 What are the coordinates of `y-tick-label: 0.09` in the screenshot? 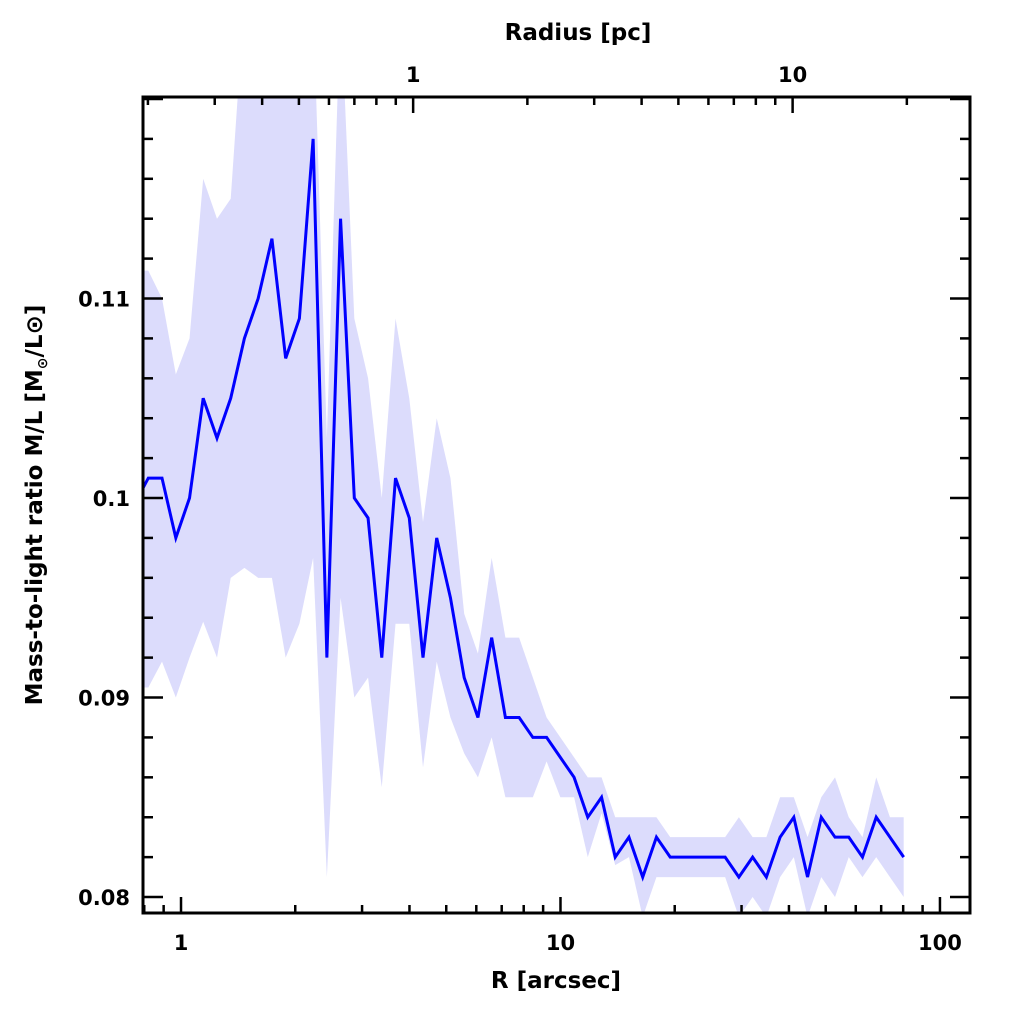 It's located at (104, 699).